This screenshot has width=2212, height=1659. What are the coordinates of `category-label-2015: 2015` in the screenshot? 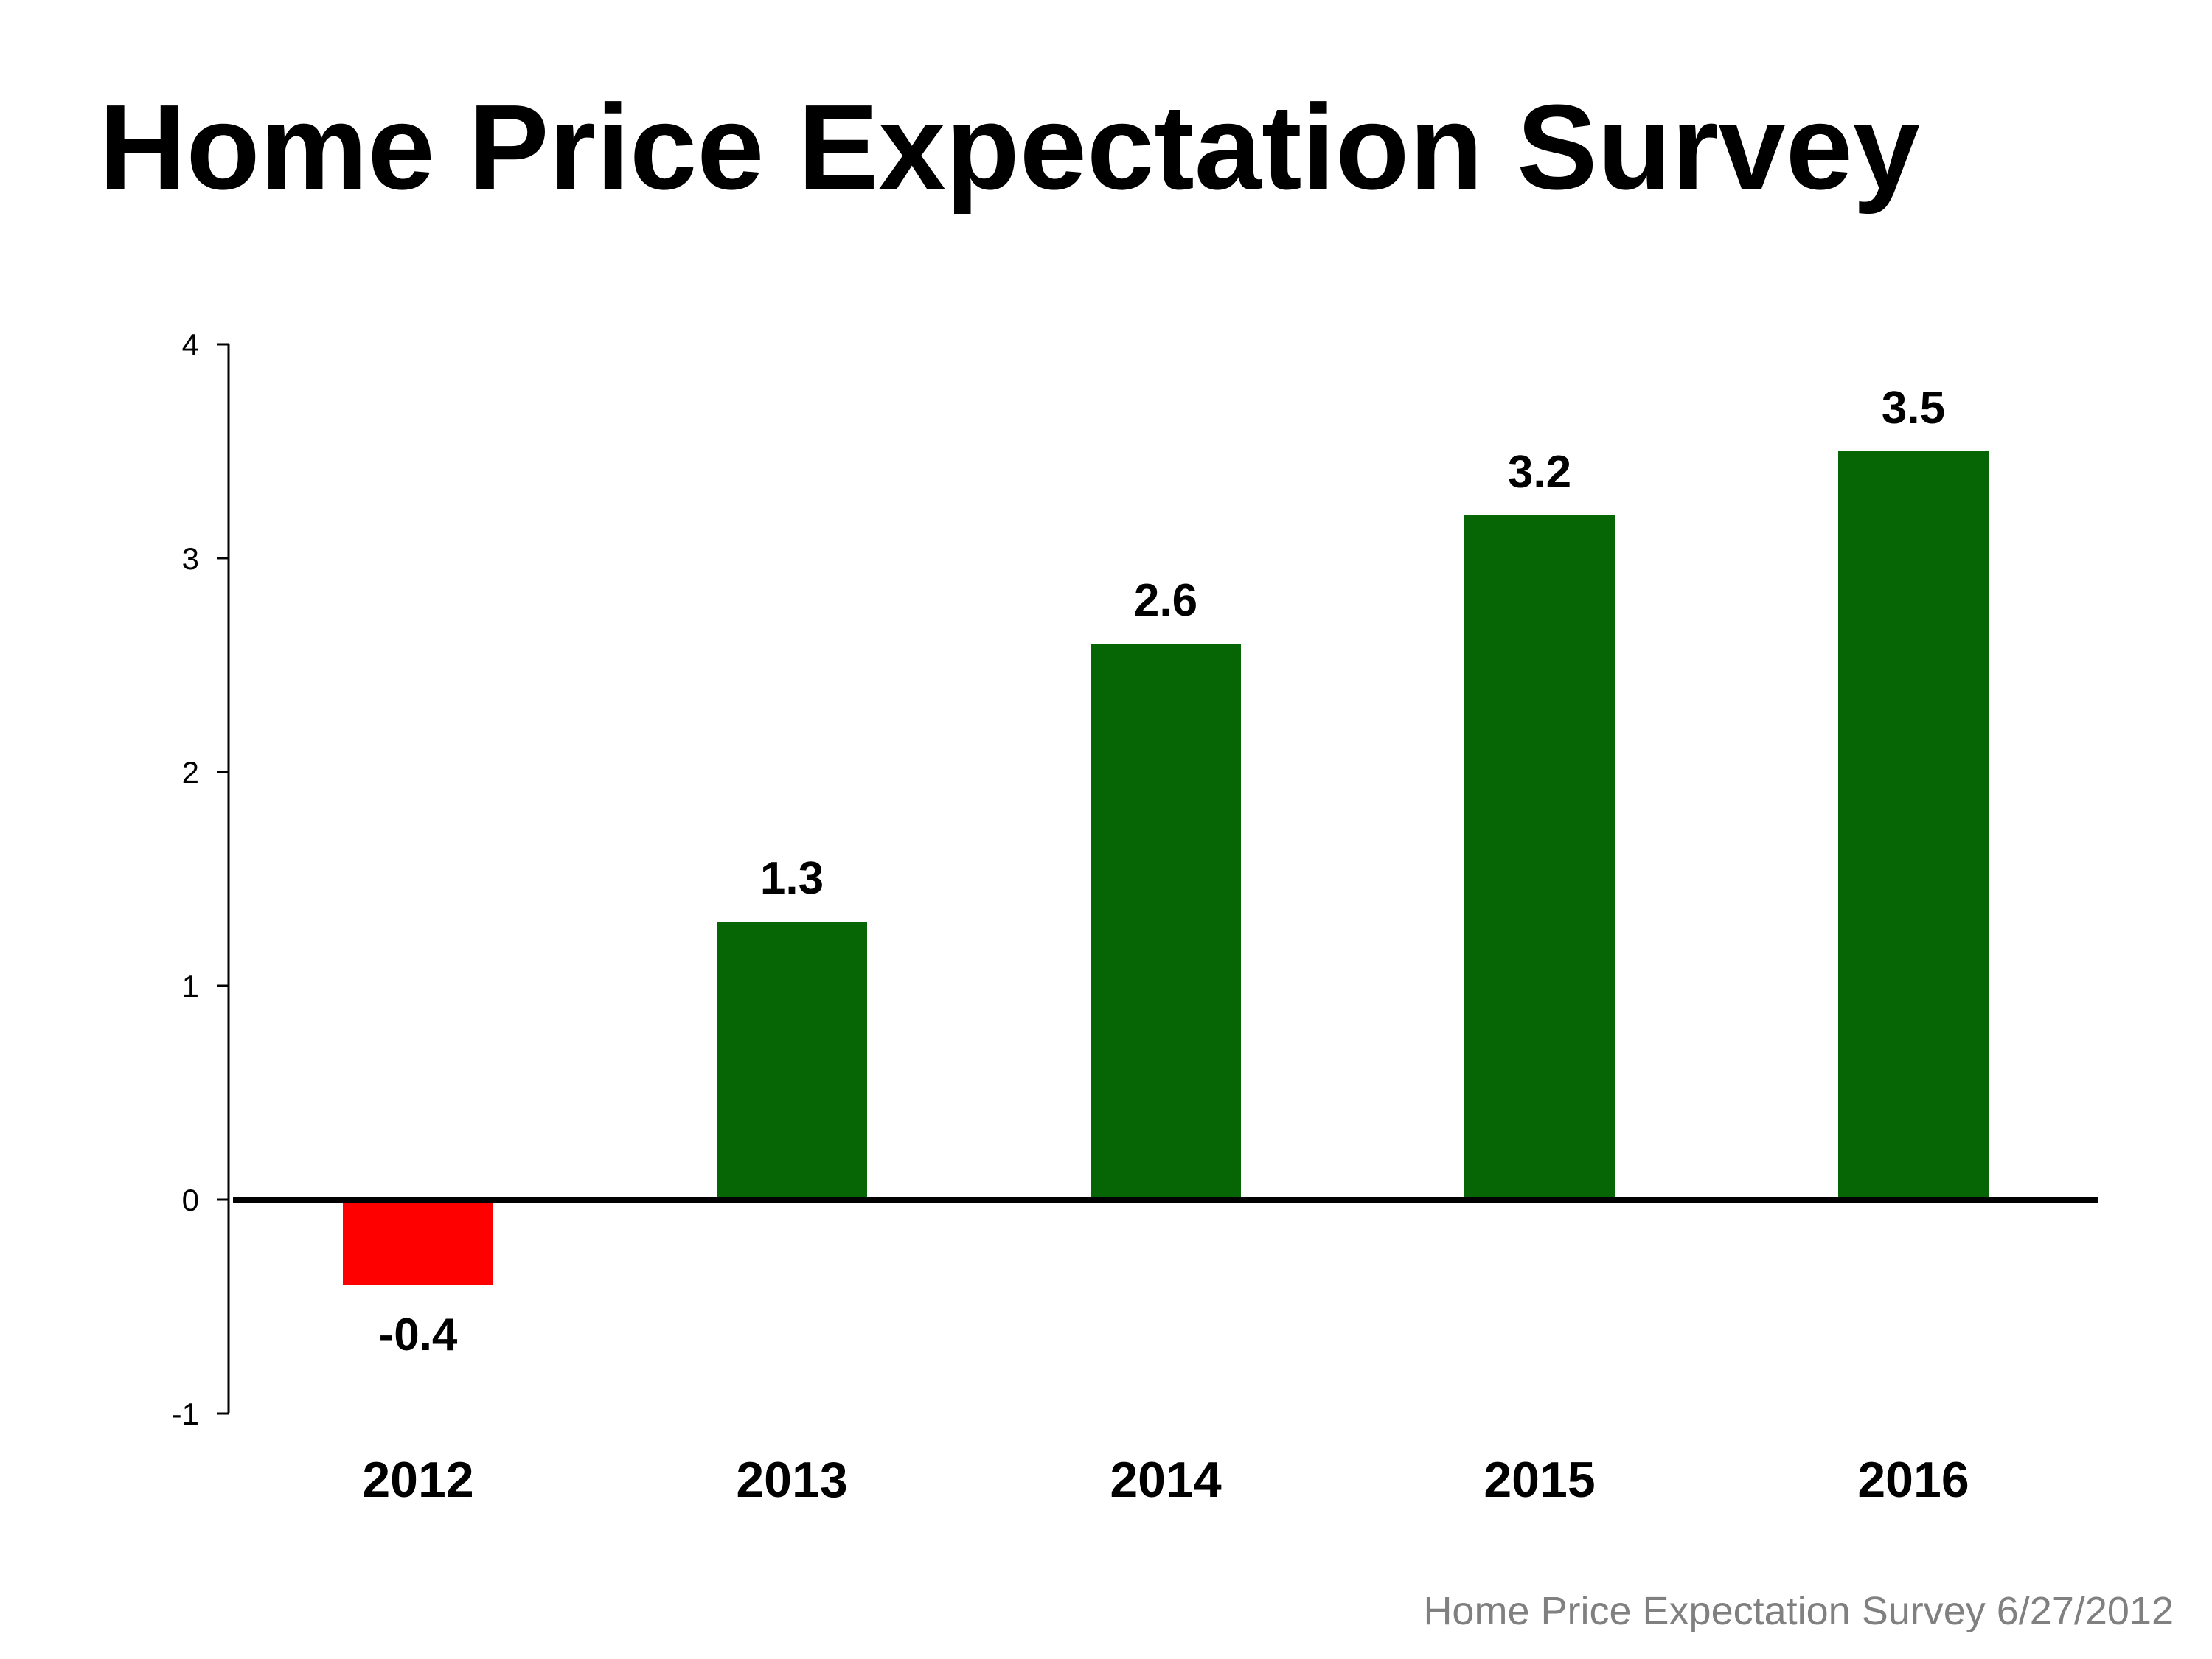 It's located at (1539, 1480).